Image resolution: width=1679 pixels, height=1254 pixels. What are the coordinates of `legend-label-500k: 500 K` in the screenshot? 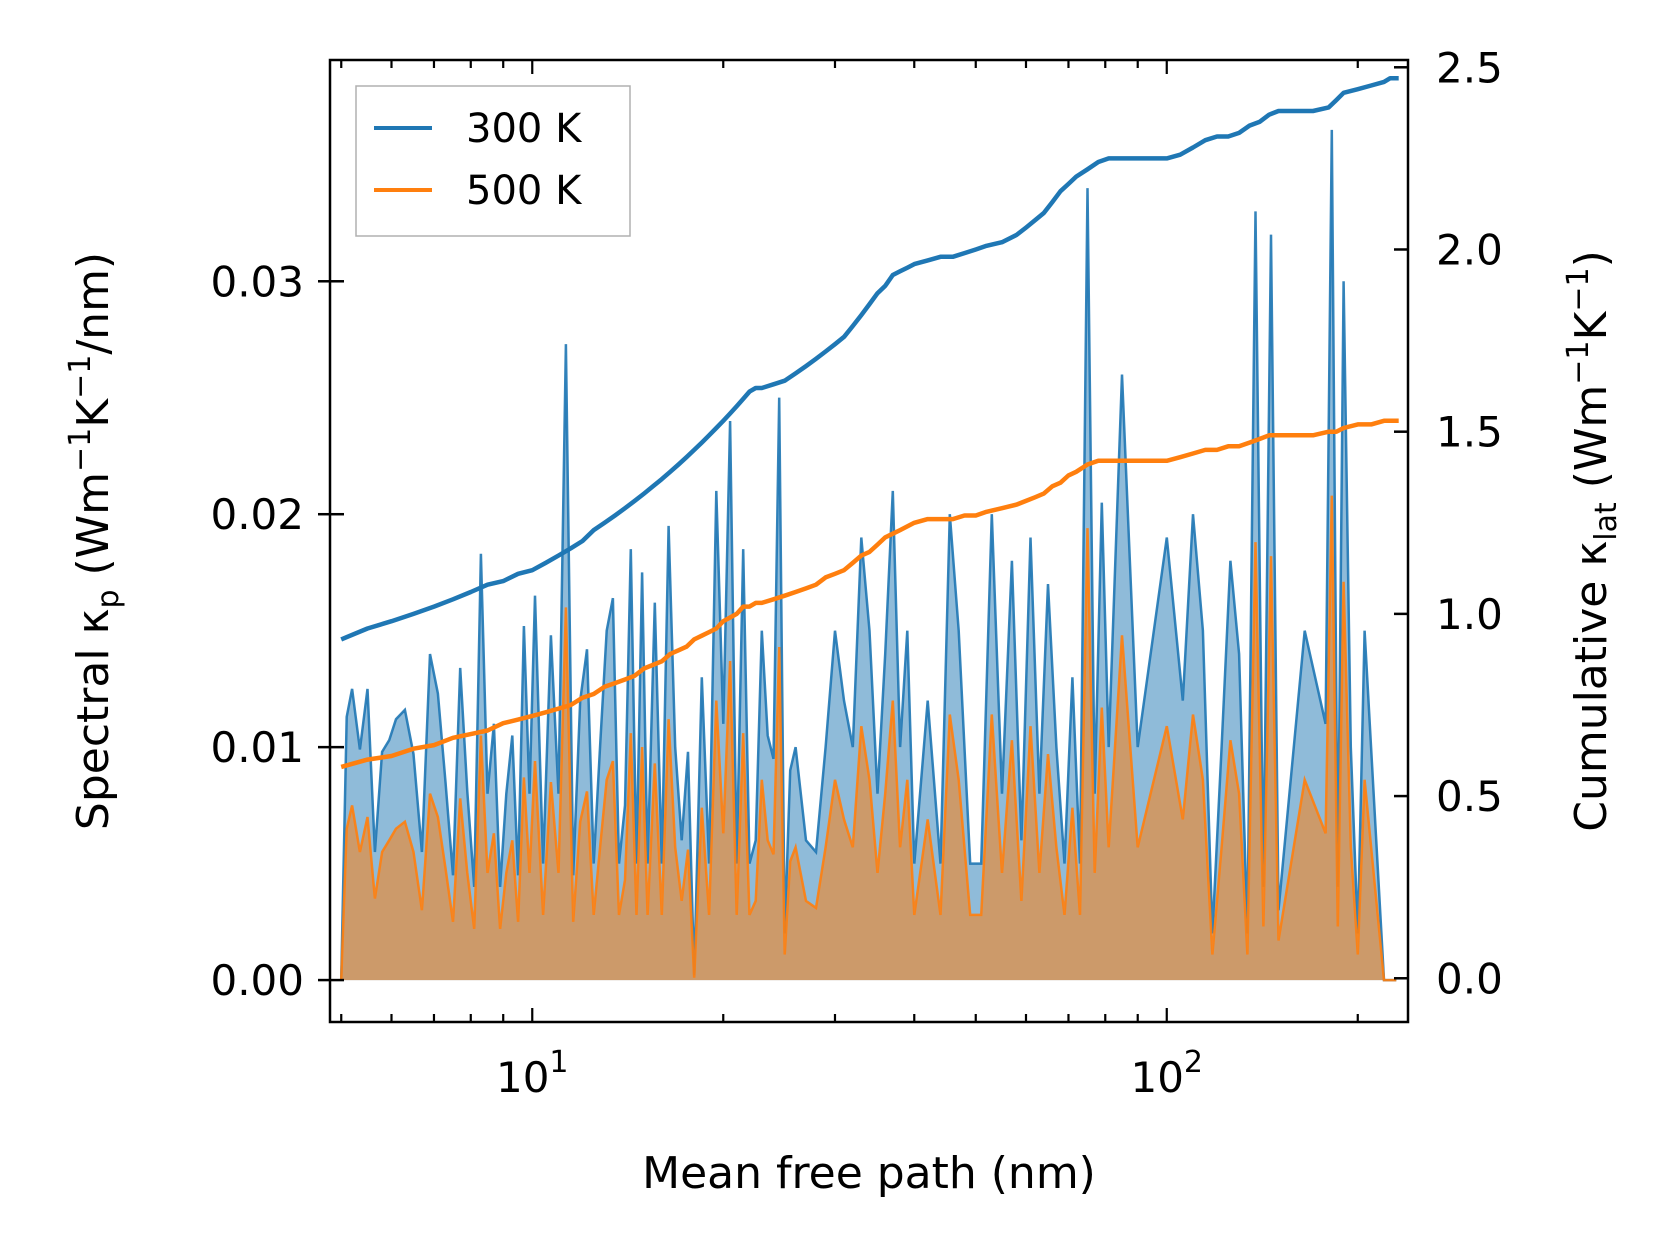 It's located at (524, 191).